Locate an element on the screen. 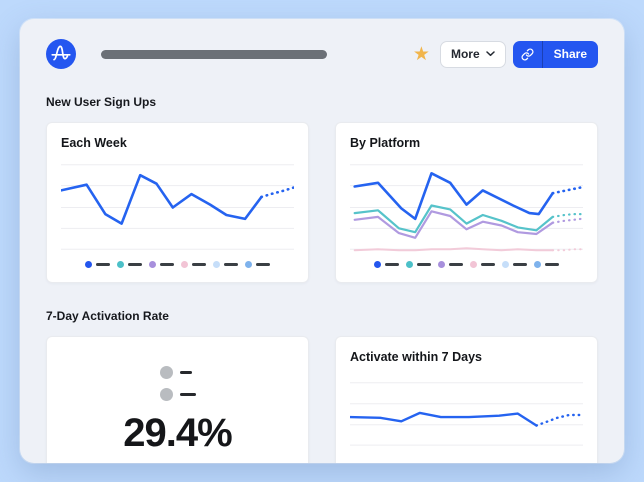 The height and width of the screenshot is (482, 644). more-button-label: More is located at coordinates (465, 54).